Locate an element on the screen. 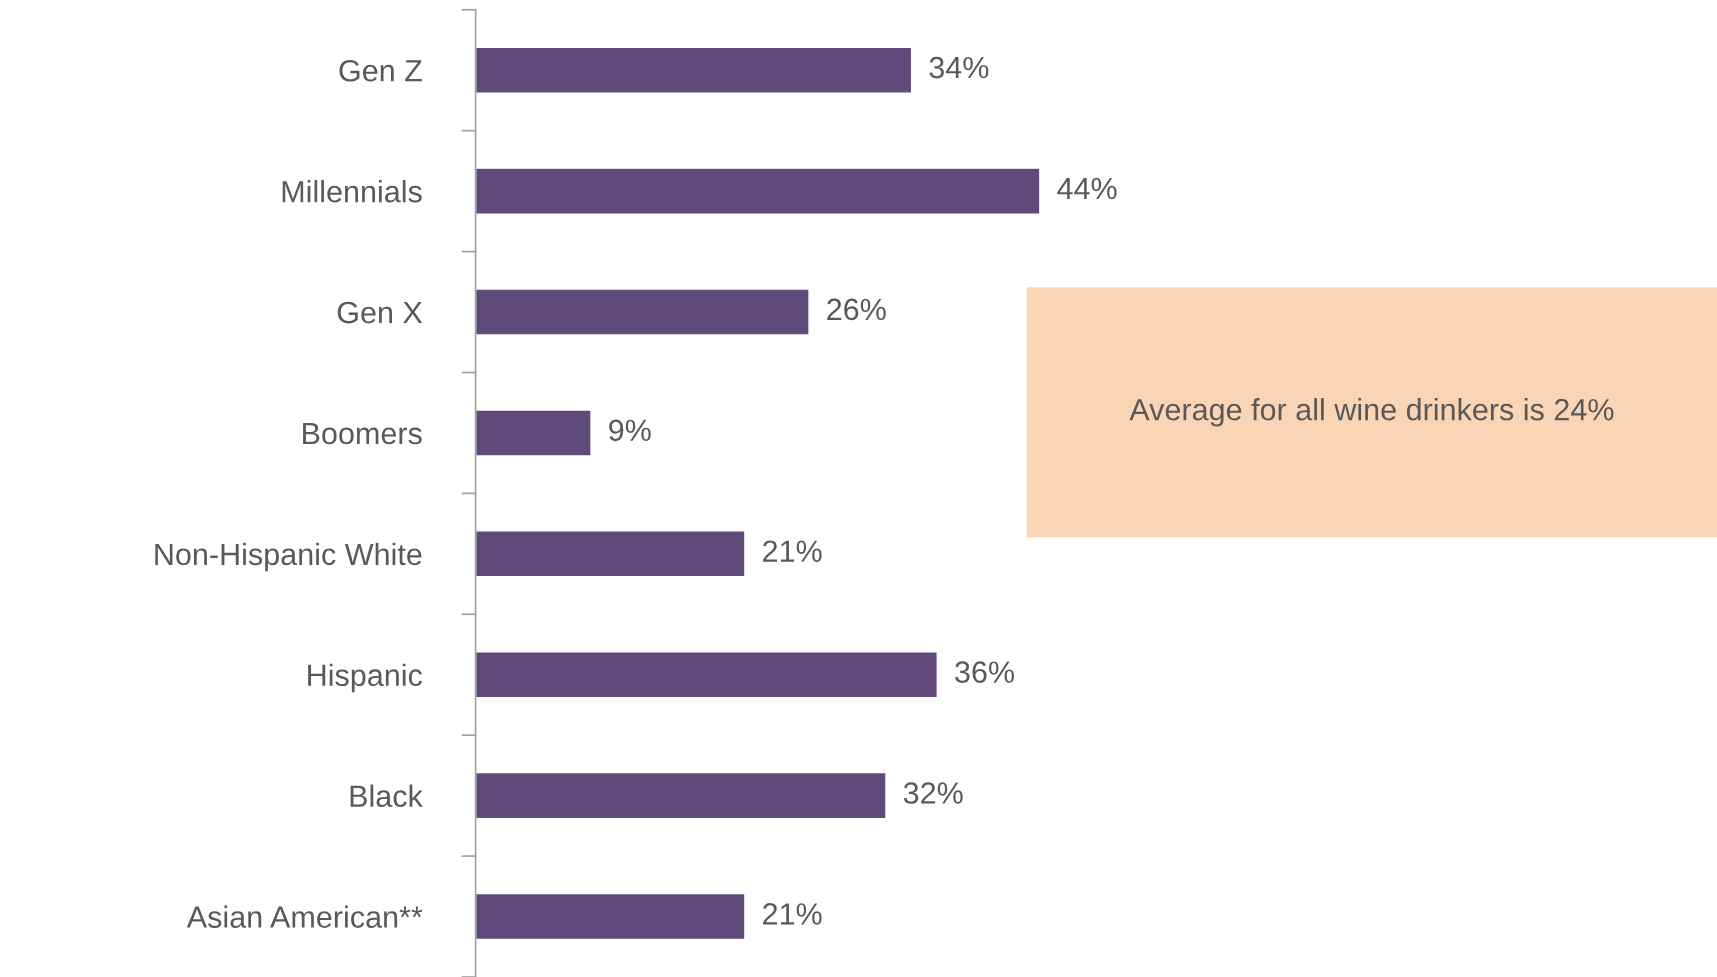  y-tick-label: Millennials is located at coordinates (352, 191).